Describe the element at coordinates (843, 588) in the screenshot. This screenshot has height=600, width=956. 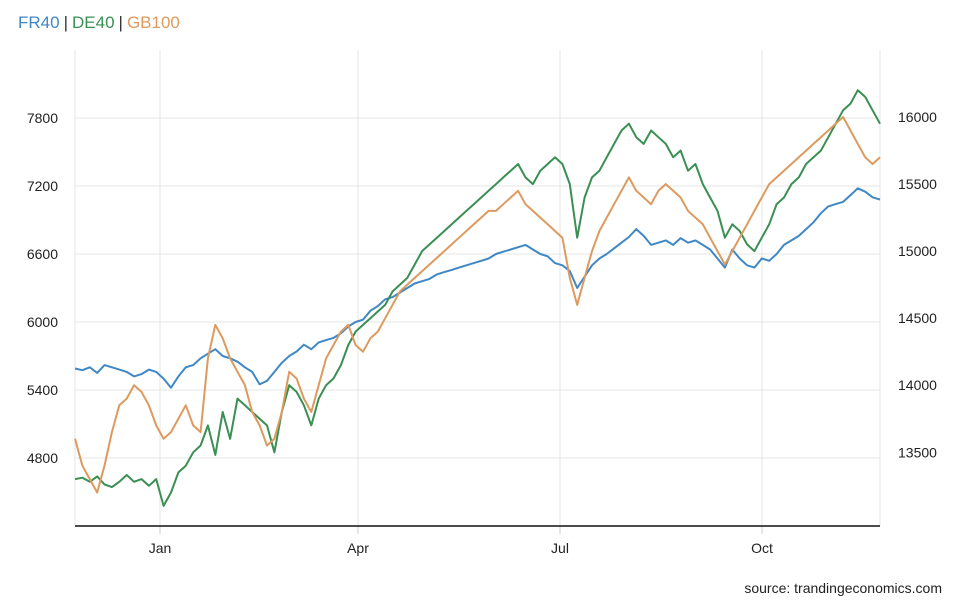
I see `source-credit: source: trandingeconomics.com` at that location.